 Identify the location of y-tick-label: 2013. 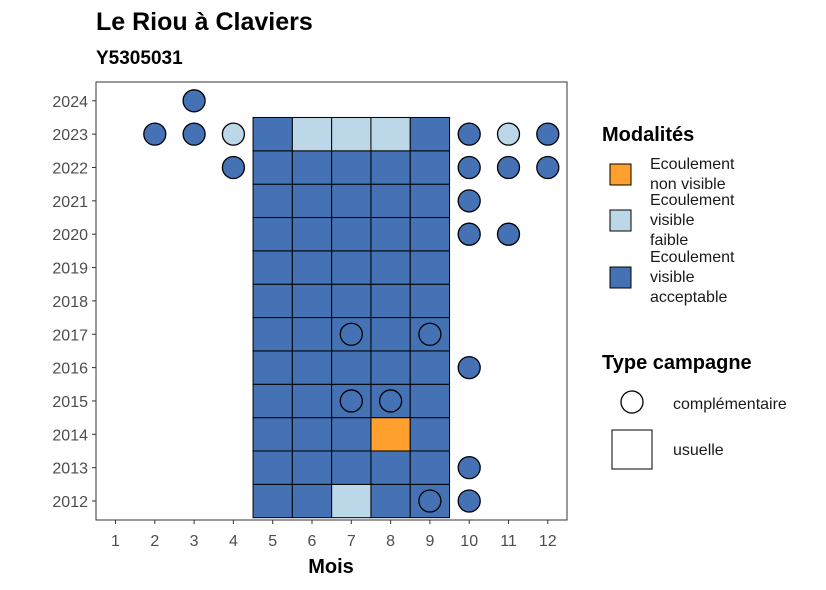
(70, 469).